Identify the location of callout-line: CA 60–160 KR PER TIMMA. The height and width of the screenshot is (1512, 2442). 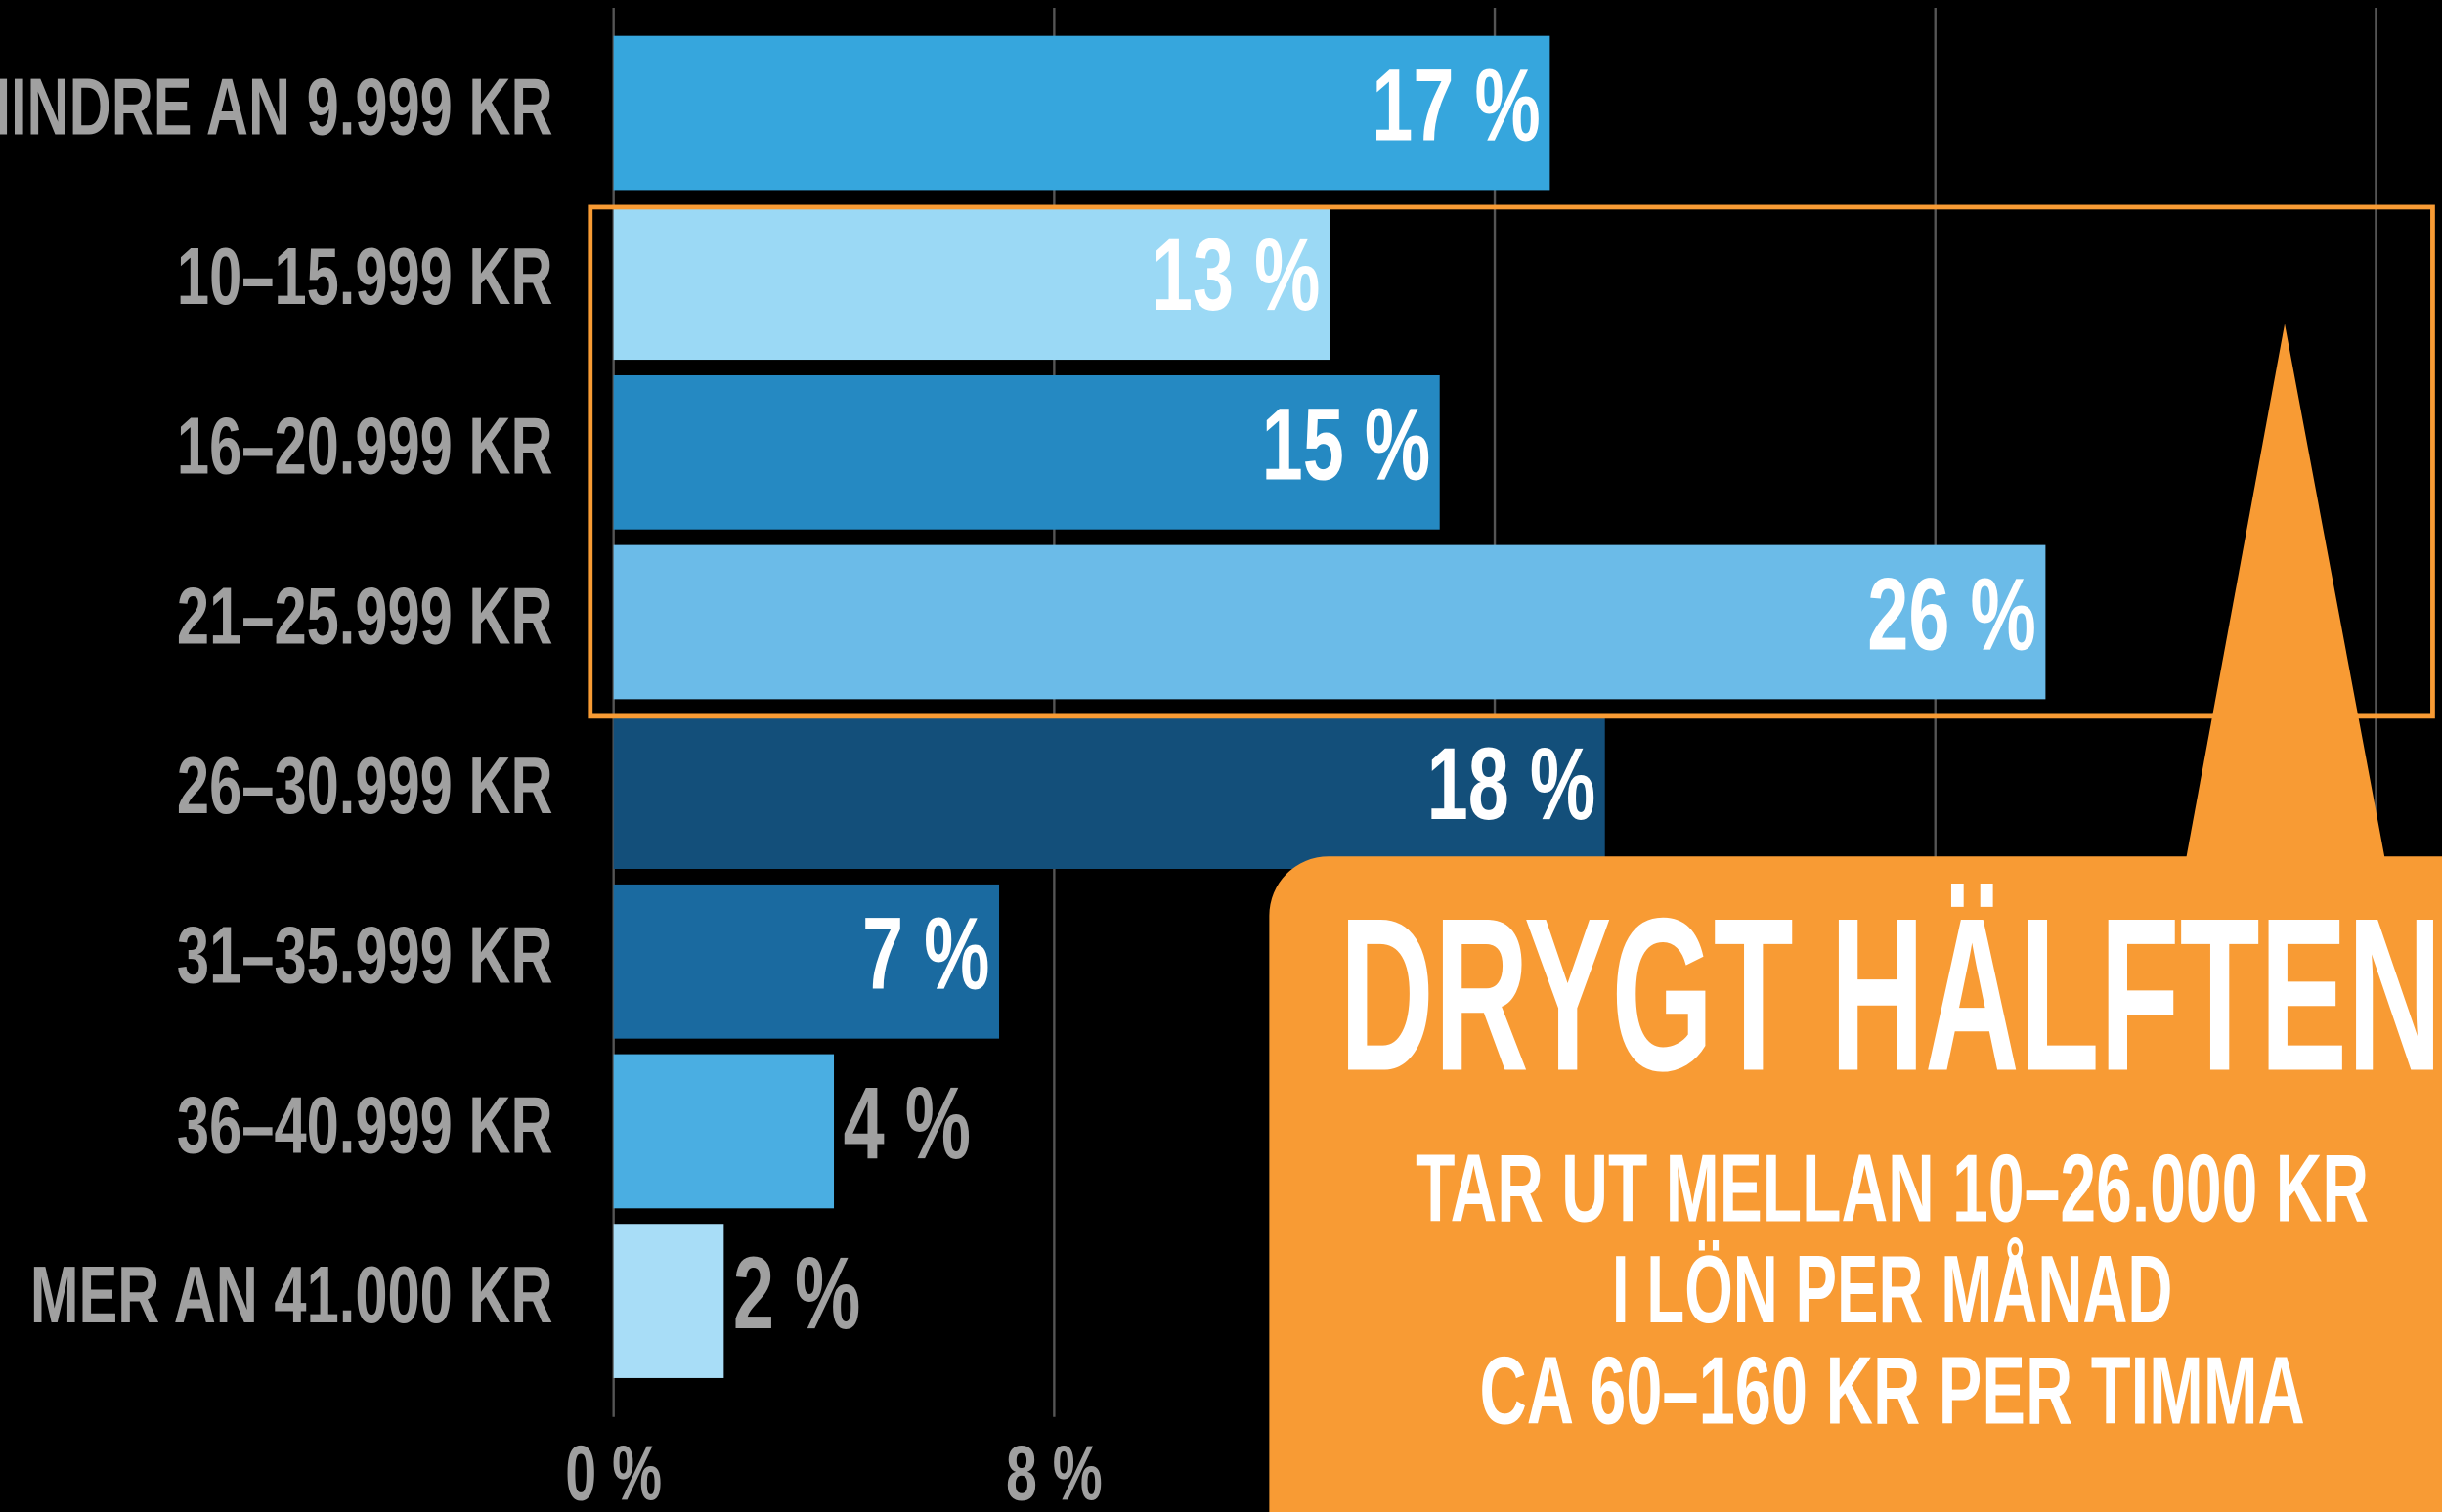
(1891, 1391).